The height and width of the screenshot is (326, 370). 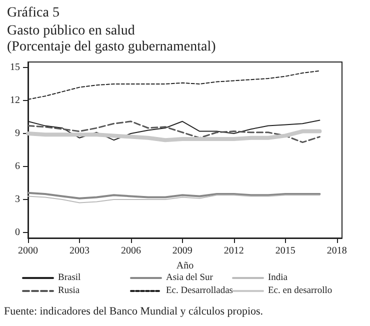 I want to click on legend-label: Ec. en desarrollo, so click(x=300, y=291).